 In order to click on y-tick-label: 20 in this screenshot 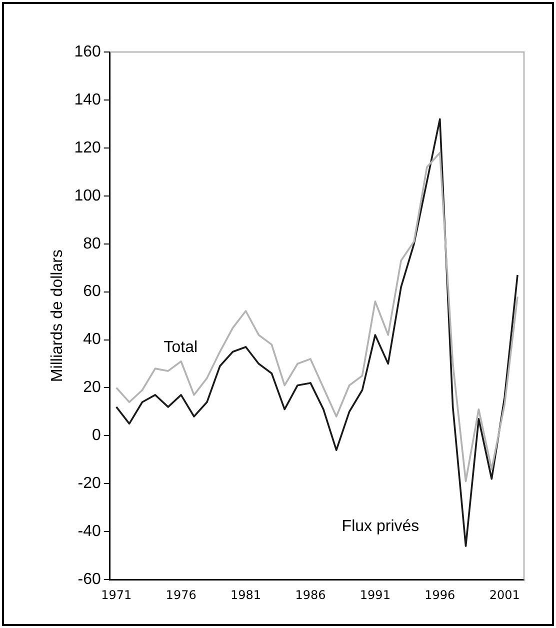, I will do `click(92, 387)`.